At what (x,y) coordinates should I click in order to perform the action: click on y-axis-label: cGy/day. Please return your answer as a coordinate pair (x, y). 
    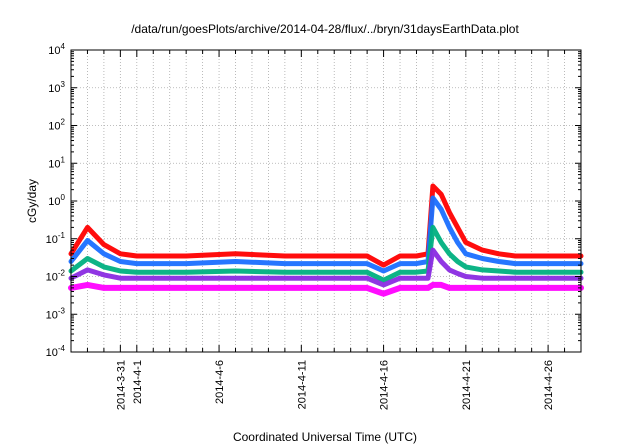
    Looking at the image, I should click on (32, 201).